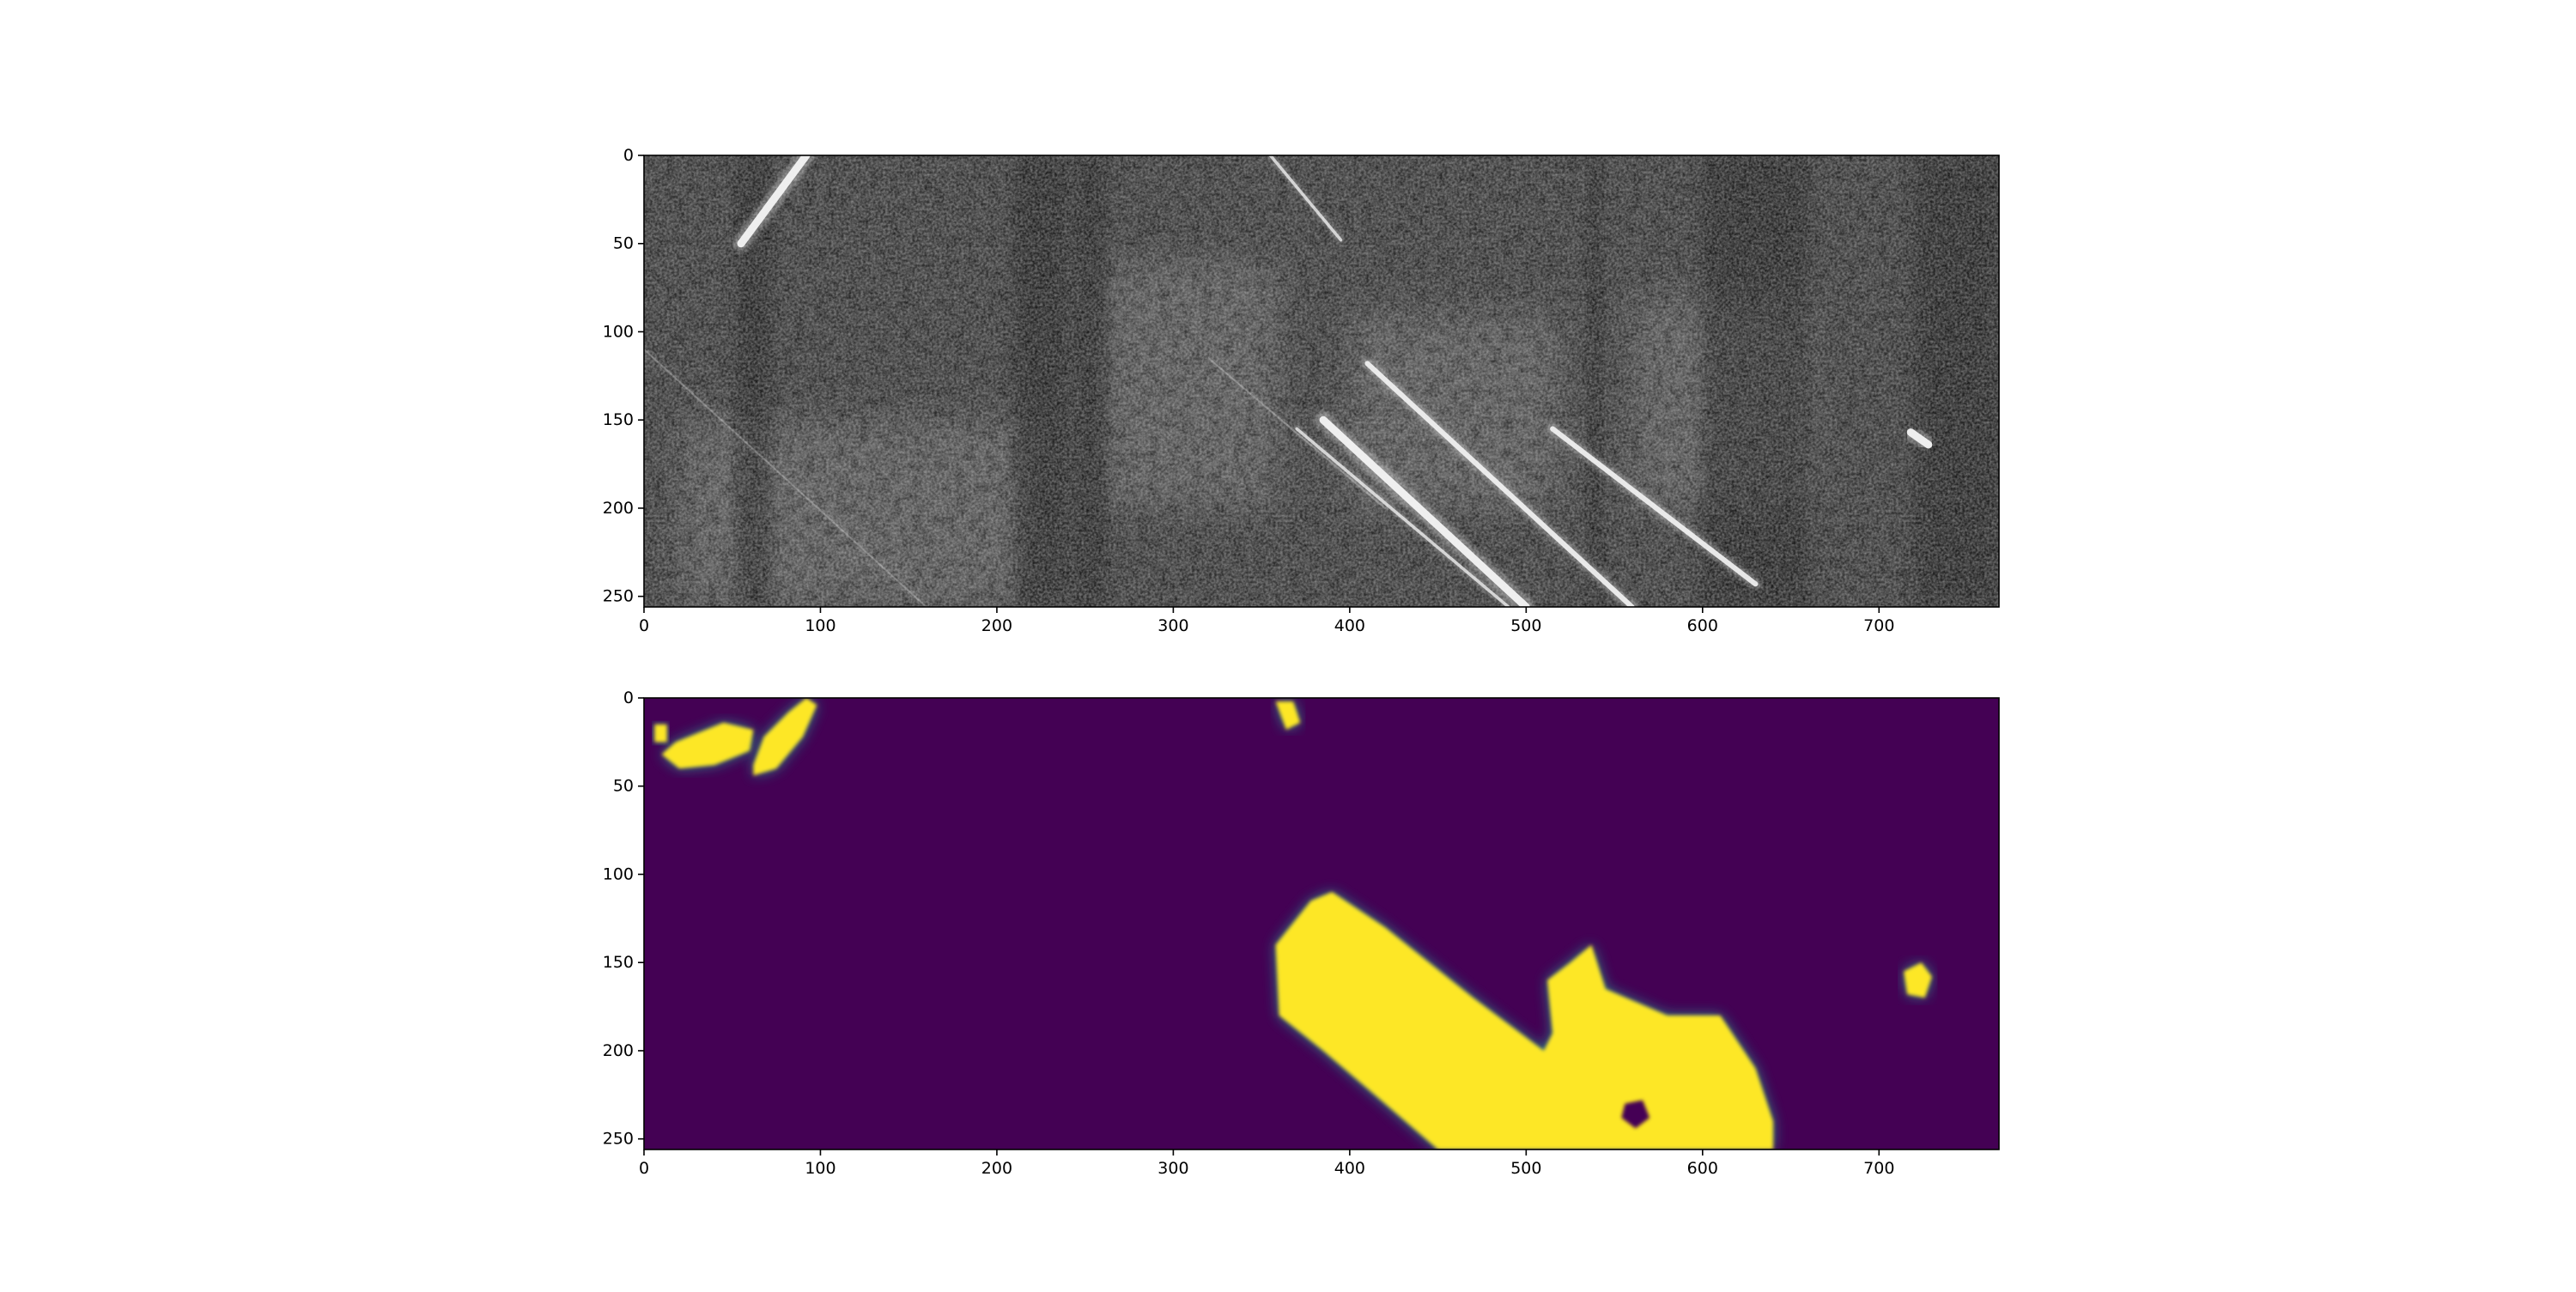  Describe the element at coordinates (1635, 1114) in the screenshot. I see `mask-hole` at that location.